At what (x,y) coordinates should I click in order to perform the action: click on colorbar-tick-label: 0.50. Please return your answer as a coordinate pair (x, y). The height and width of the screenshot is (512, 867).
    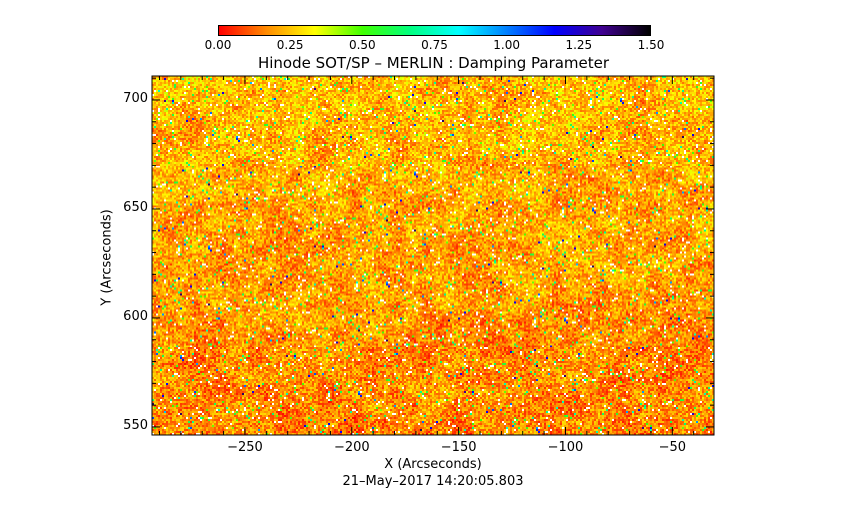
    Looking at the image, I should click on (362, 45).